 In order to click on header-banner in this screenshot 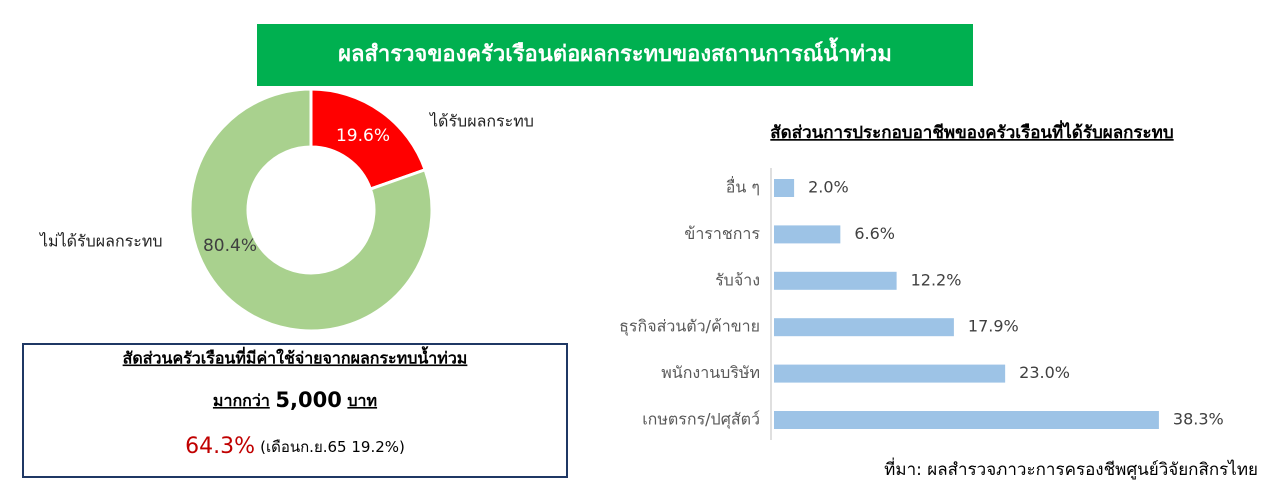, I will do `click(615, 55)`.